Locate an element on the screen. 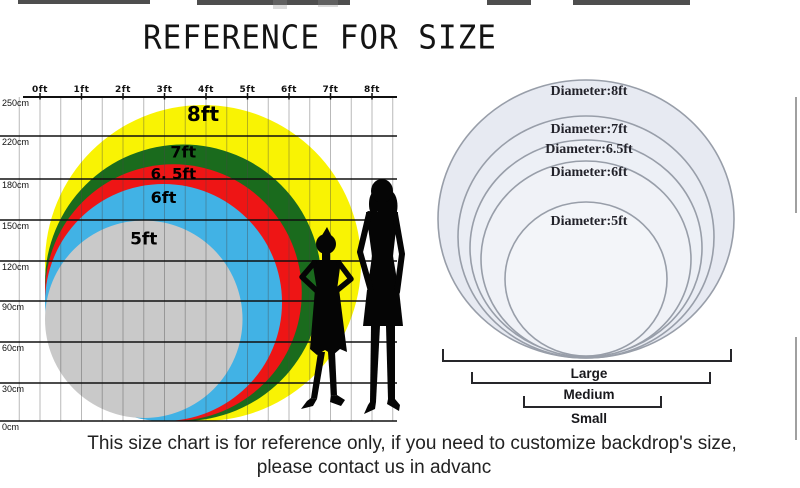 This screenshot has width=800, height=488. right-diagram-brackets: Large Medium Small is located at coordinates (587, 387).